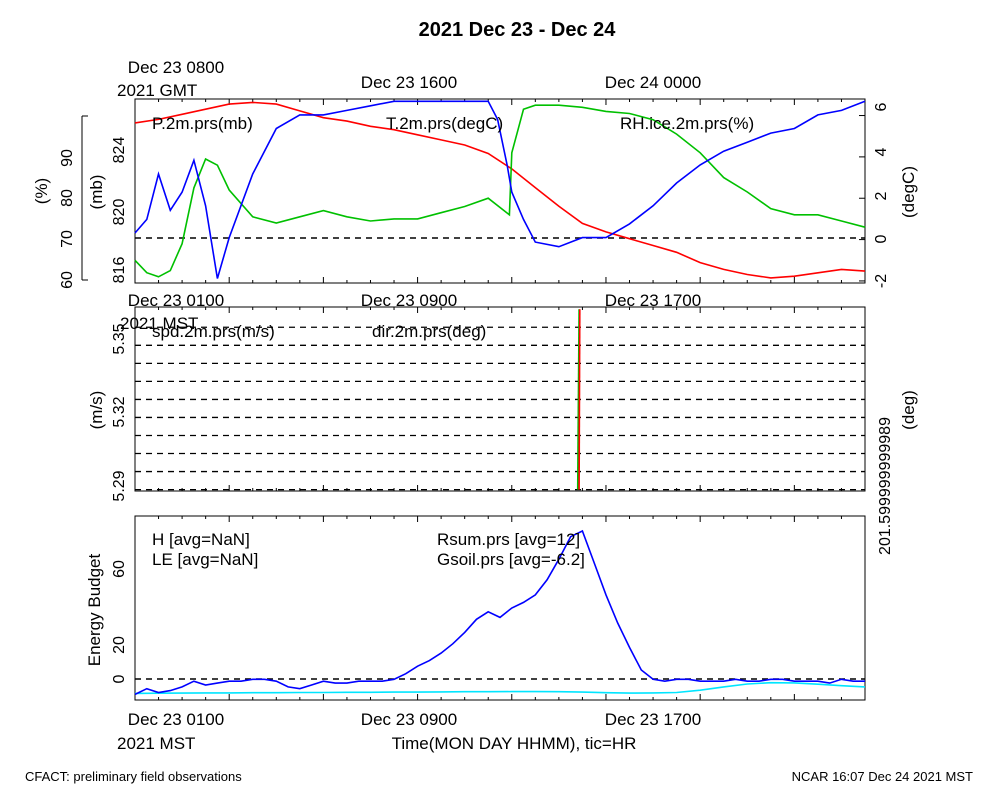 The image size is (1000, 800). I want to click on rh-tick-70: 70, so click(67, 239).